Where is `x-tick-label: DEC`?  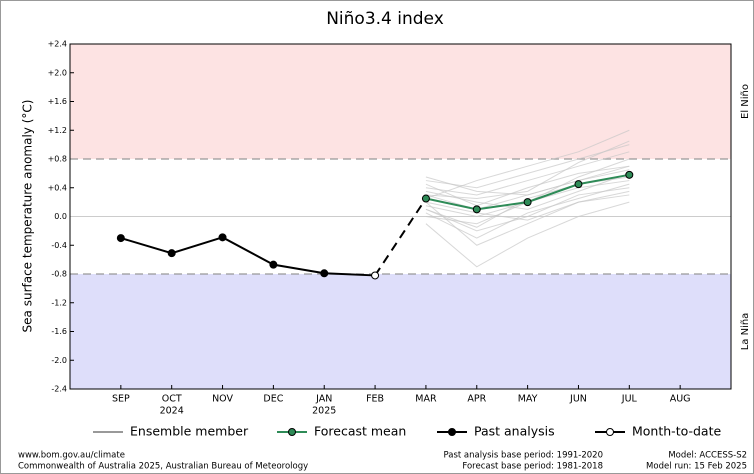 x-tick-label: DEC is located at coordinates (273, 399).